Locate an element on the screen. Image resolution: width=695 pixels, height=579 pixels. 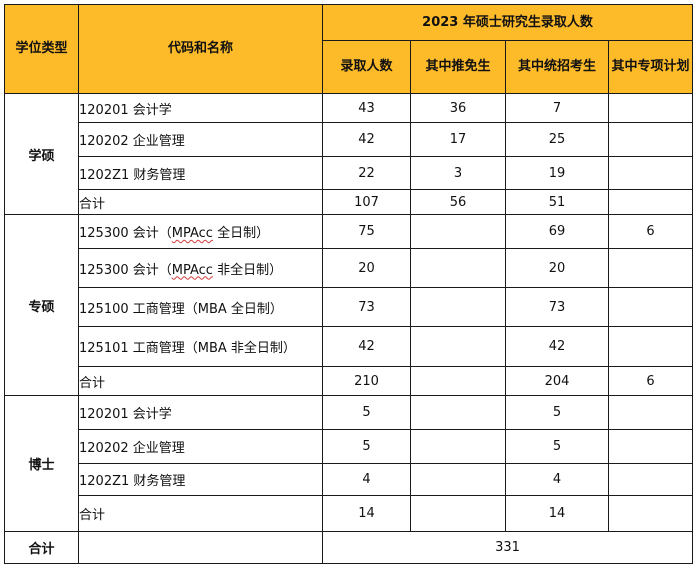
table-row: 1202Z1 财务管理 4 4 is located at coordinates (349, 479).